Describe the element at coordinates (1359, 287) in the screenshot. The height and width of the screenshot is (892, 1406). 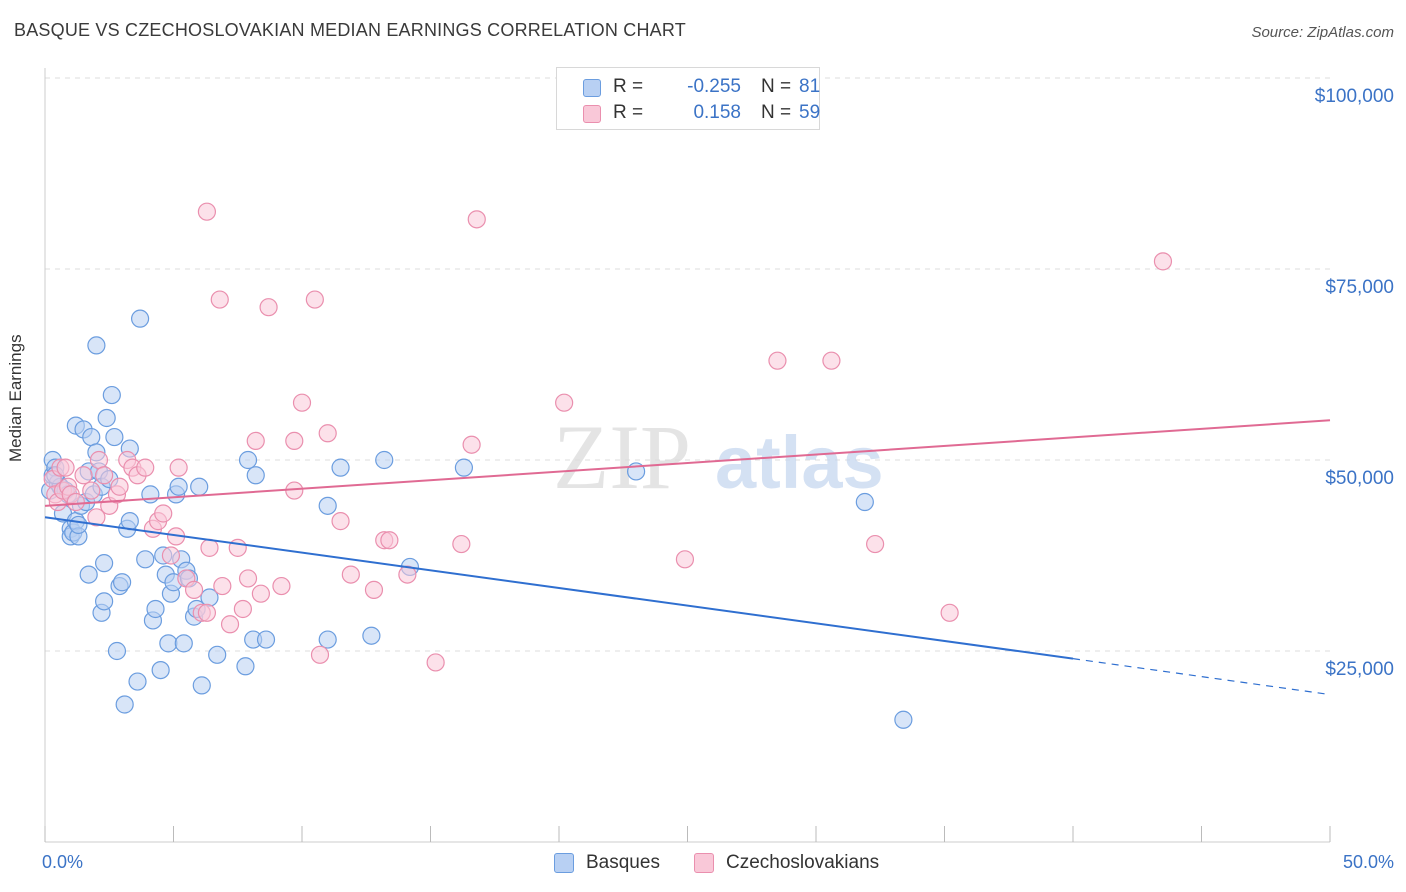
I see `y-tick-label-2: $75,000` at that location.